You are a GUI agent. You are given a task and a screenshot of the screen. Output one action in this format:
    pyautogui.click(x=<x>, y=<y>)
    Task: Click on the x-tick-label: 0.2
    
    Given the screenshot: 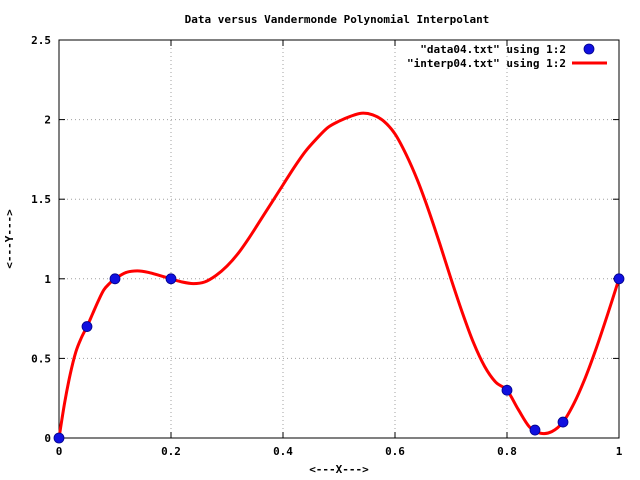 What is the action you would take?
    pyautogui.click(x=171, y=451)
    